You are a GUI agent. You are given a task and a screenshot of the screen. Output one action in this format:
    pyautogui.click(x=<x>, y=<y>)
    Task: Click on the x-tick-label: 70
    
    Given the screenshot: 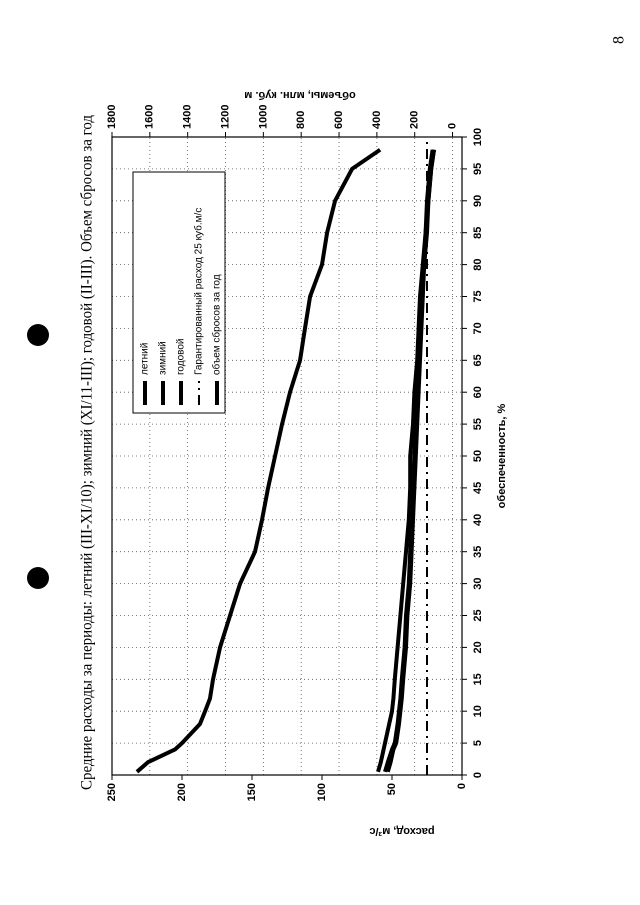 What is the action you would take?
    pyautogui.click(x=478, y=328)
    